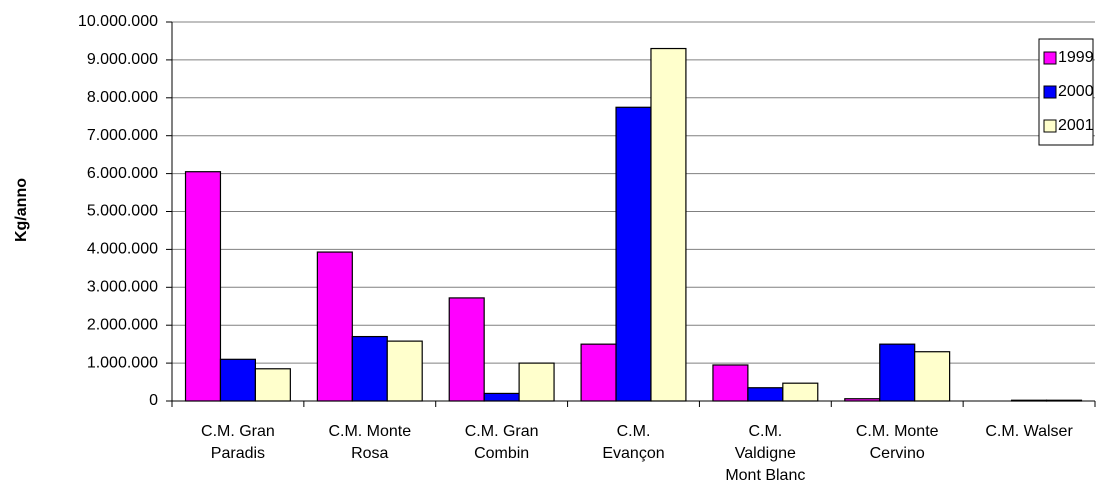  What do you see at coordinates (122, 59) in the screenshot?
I see `y-tick-label: 9.000.000` at bounding box center [122, 59].